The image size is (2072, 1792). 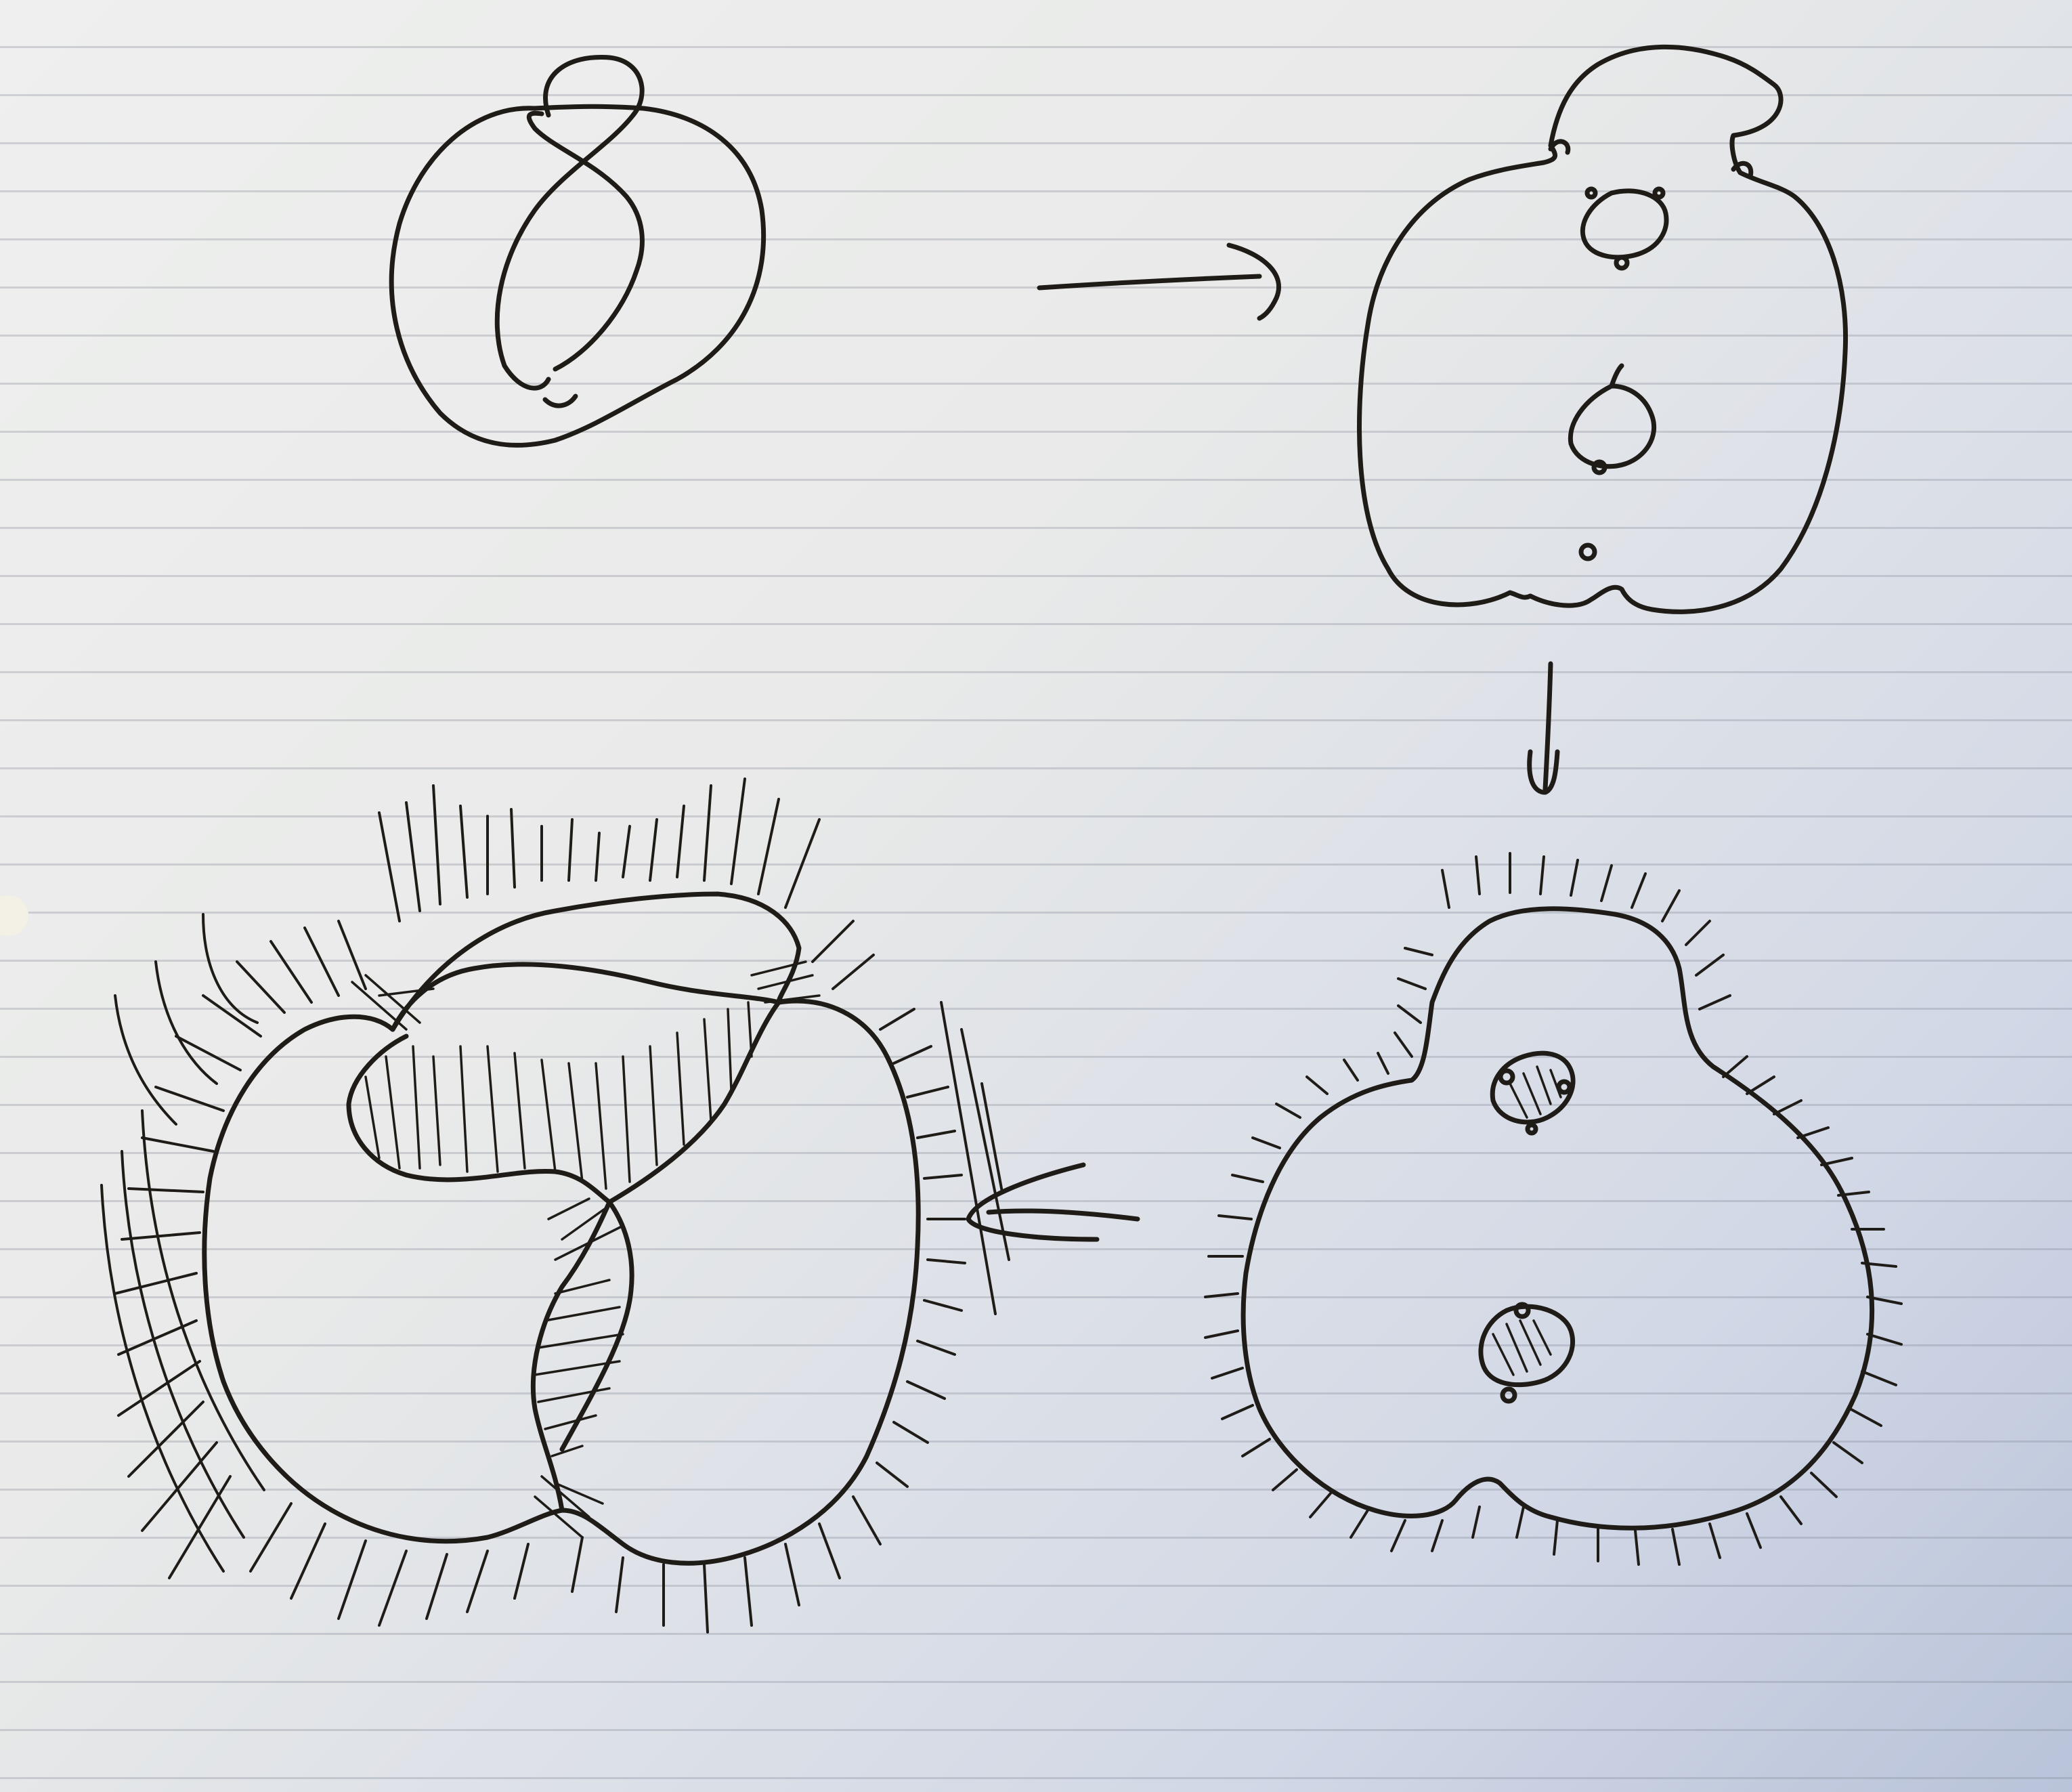 What do you see at coordinates (1603, 329) in the screenshot?
I see `punctured-surface` at bounding box center [1603, 329].